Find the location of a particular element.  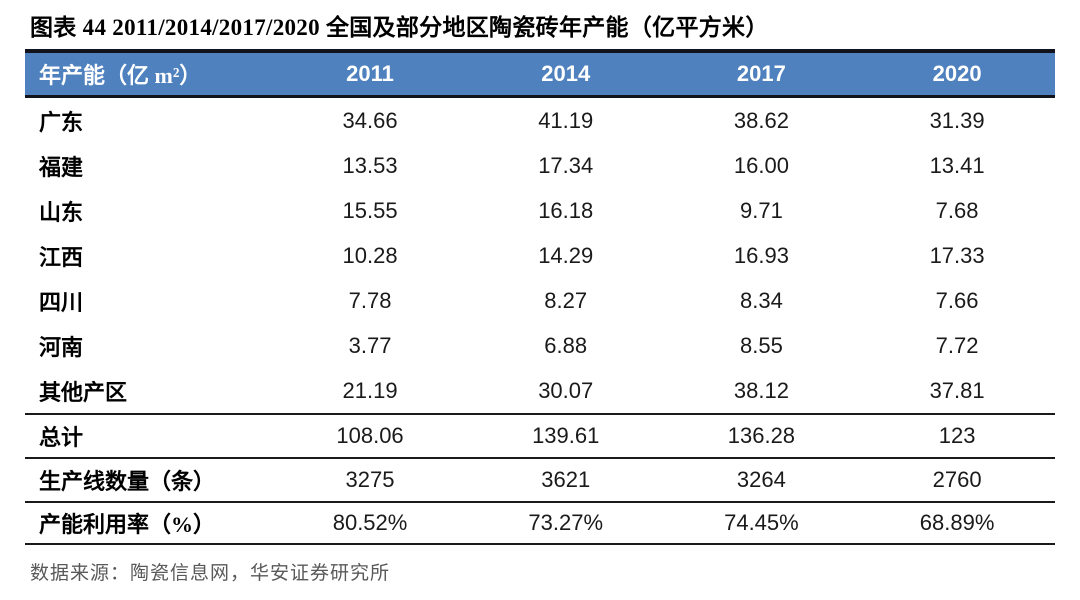

value-cell: 31.39 is located at coordinates (957, 120).